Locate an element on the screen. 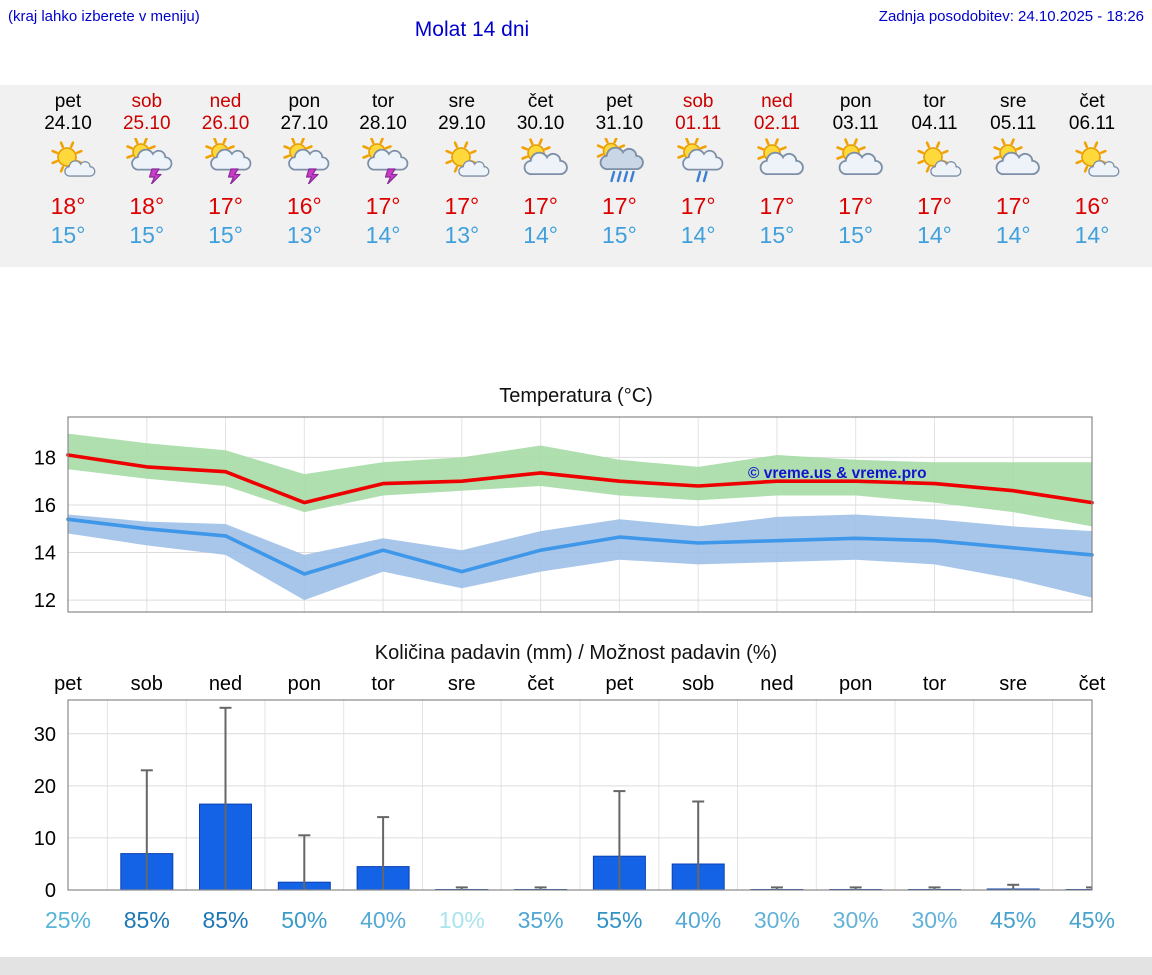  forecast-day-24.10: pet 24.10 18° 15° is located at coordinates (68, 170).